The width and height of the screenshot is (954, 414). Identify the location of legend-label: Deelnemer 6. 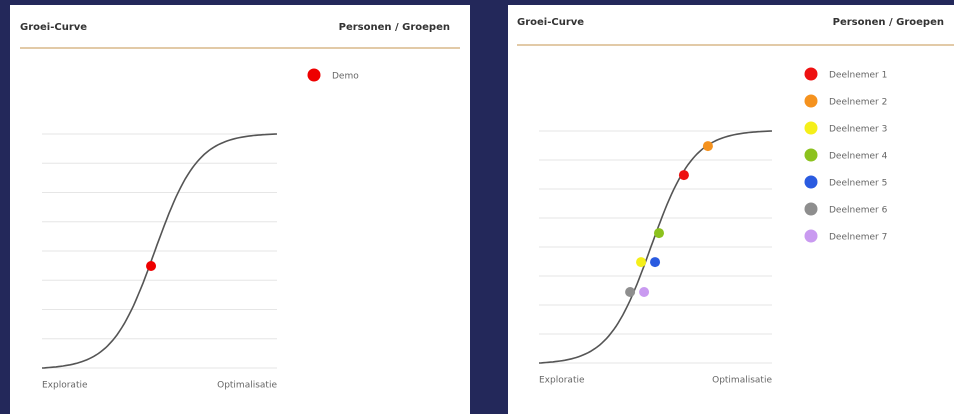
(858, 211).